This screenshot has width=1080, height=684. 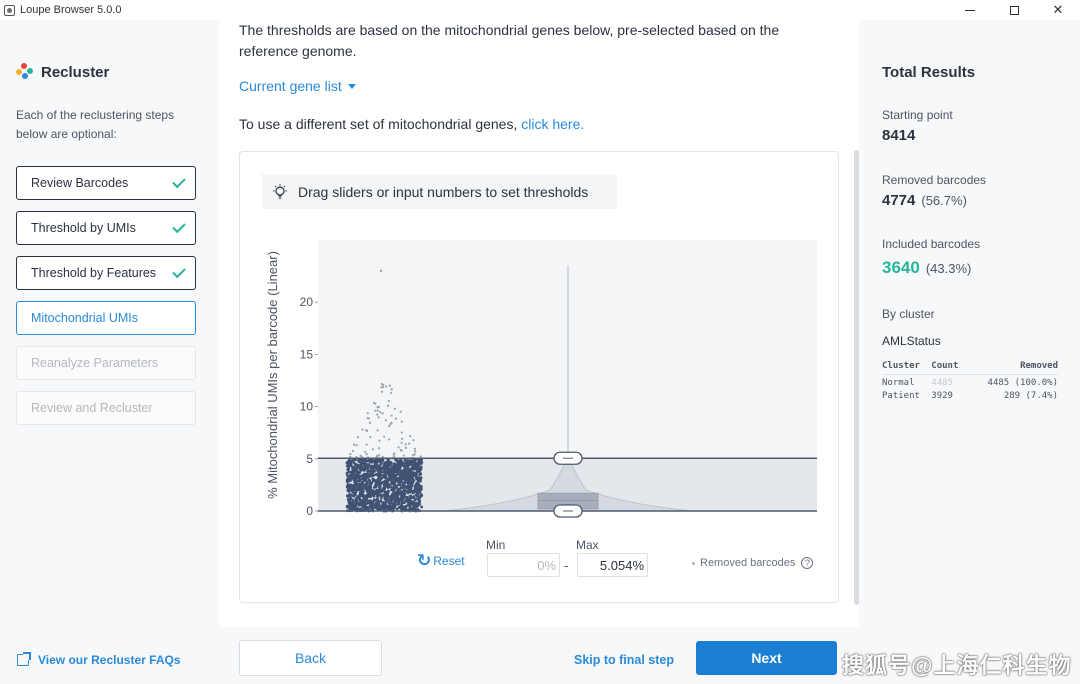 I want to click on maximize-button, so click(x=1014, y=10).